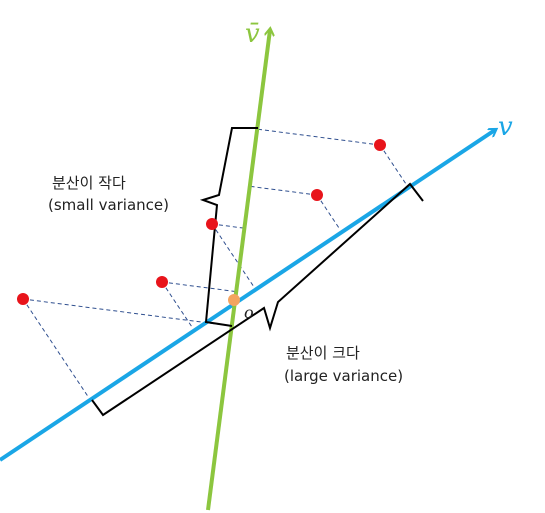  I want to click on small-brace, so click(228, 227).